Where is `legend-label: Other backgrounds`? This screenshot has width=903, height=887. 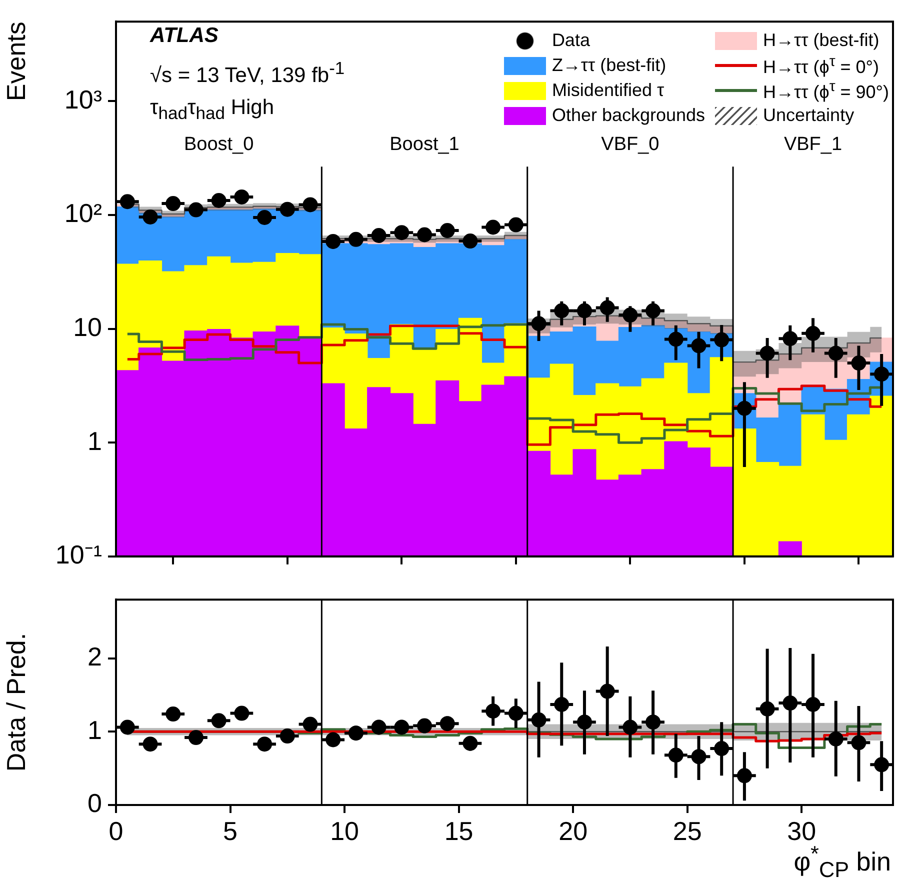 legend-label: Other backgrounds is located at coordinates (629, 115).